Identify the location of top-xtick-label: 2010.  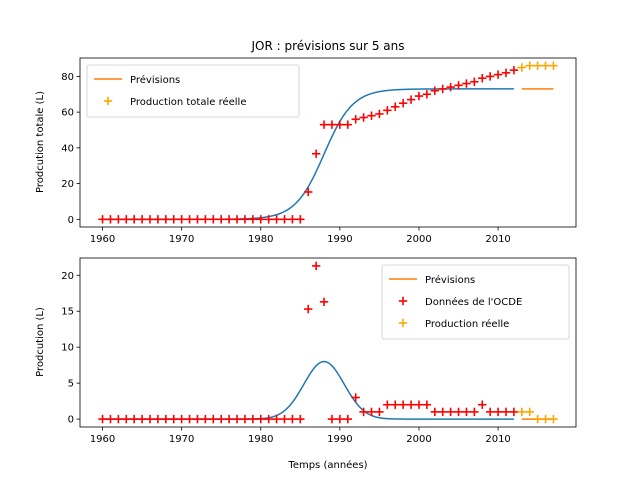
(497, 239).